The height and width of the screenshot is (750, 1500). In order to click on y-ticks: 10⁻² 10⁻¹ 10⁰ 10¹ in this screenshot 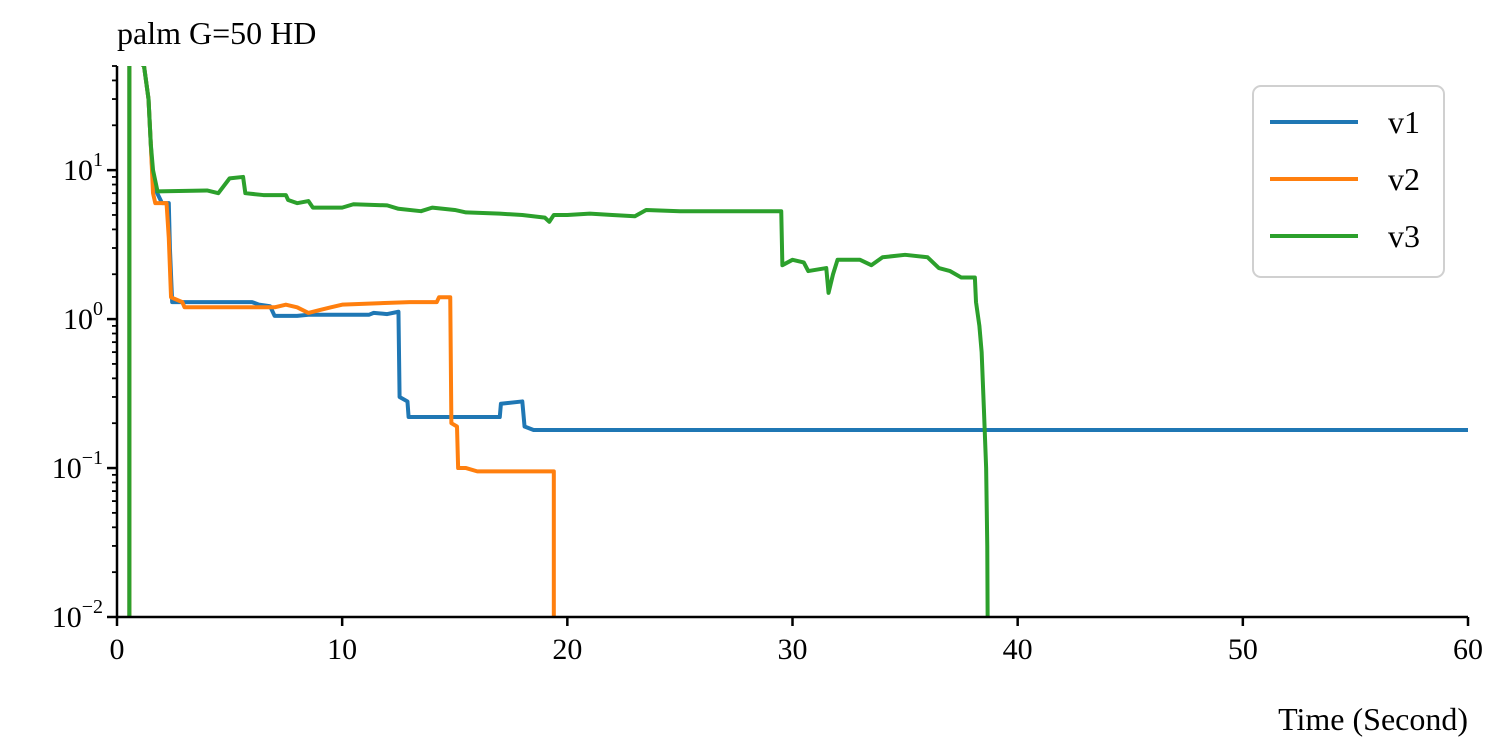, I will do `click(84, 349)`.